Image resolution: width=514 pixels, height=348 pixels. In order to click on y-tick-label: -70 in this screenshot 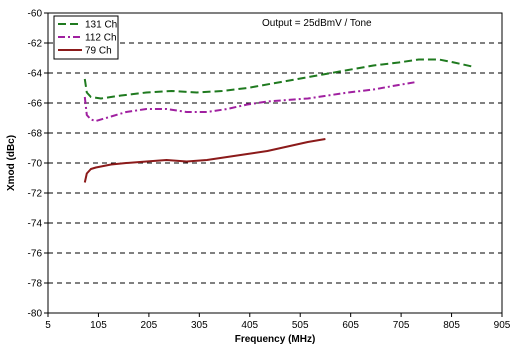, I will do `click(35, 164)`.